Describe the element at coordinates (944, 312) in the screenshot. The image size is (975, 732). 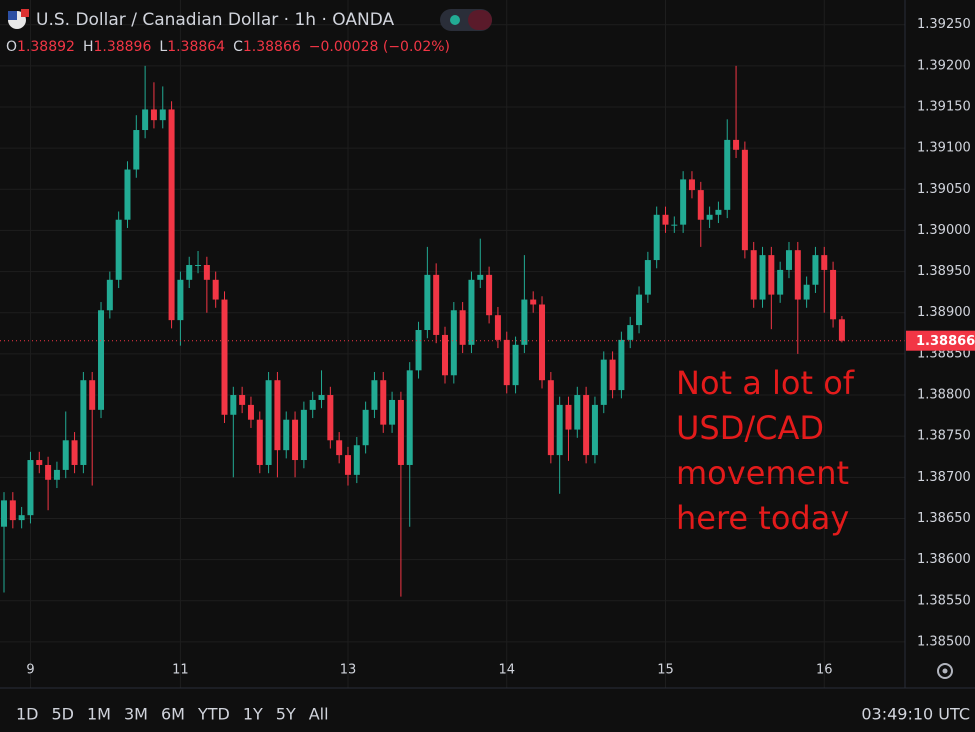
I see `y-tick-label: 1.38900` at that location.